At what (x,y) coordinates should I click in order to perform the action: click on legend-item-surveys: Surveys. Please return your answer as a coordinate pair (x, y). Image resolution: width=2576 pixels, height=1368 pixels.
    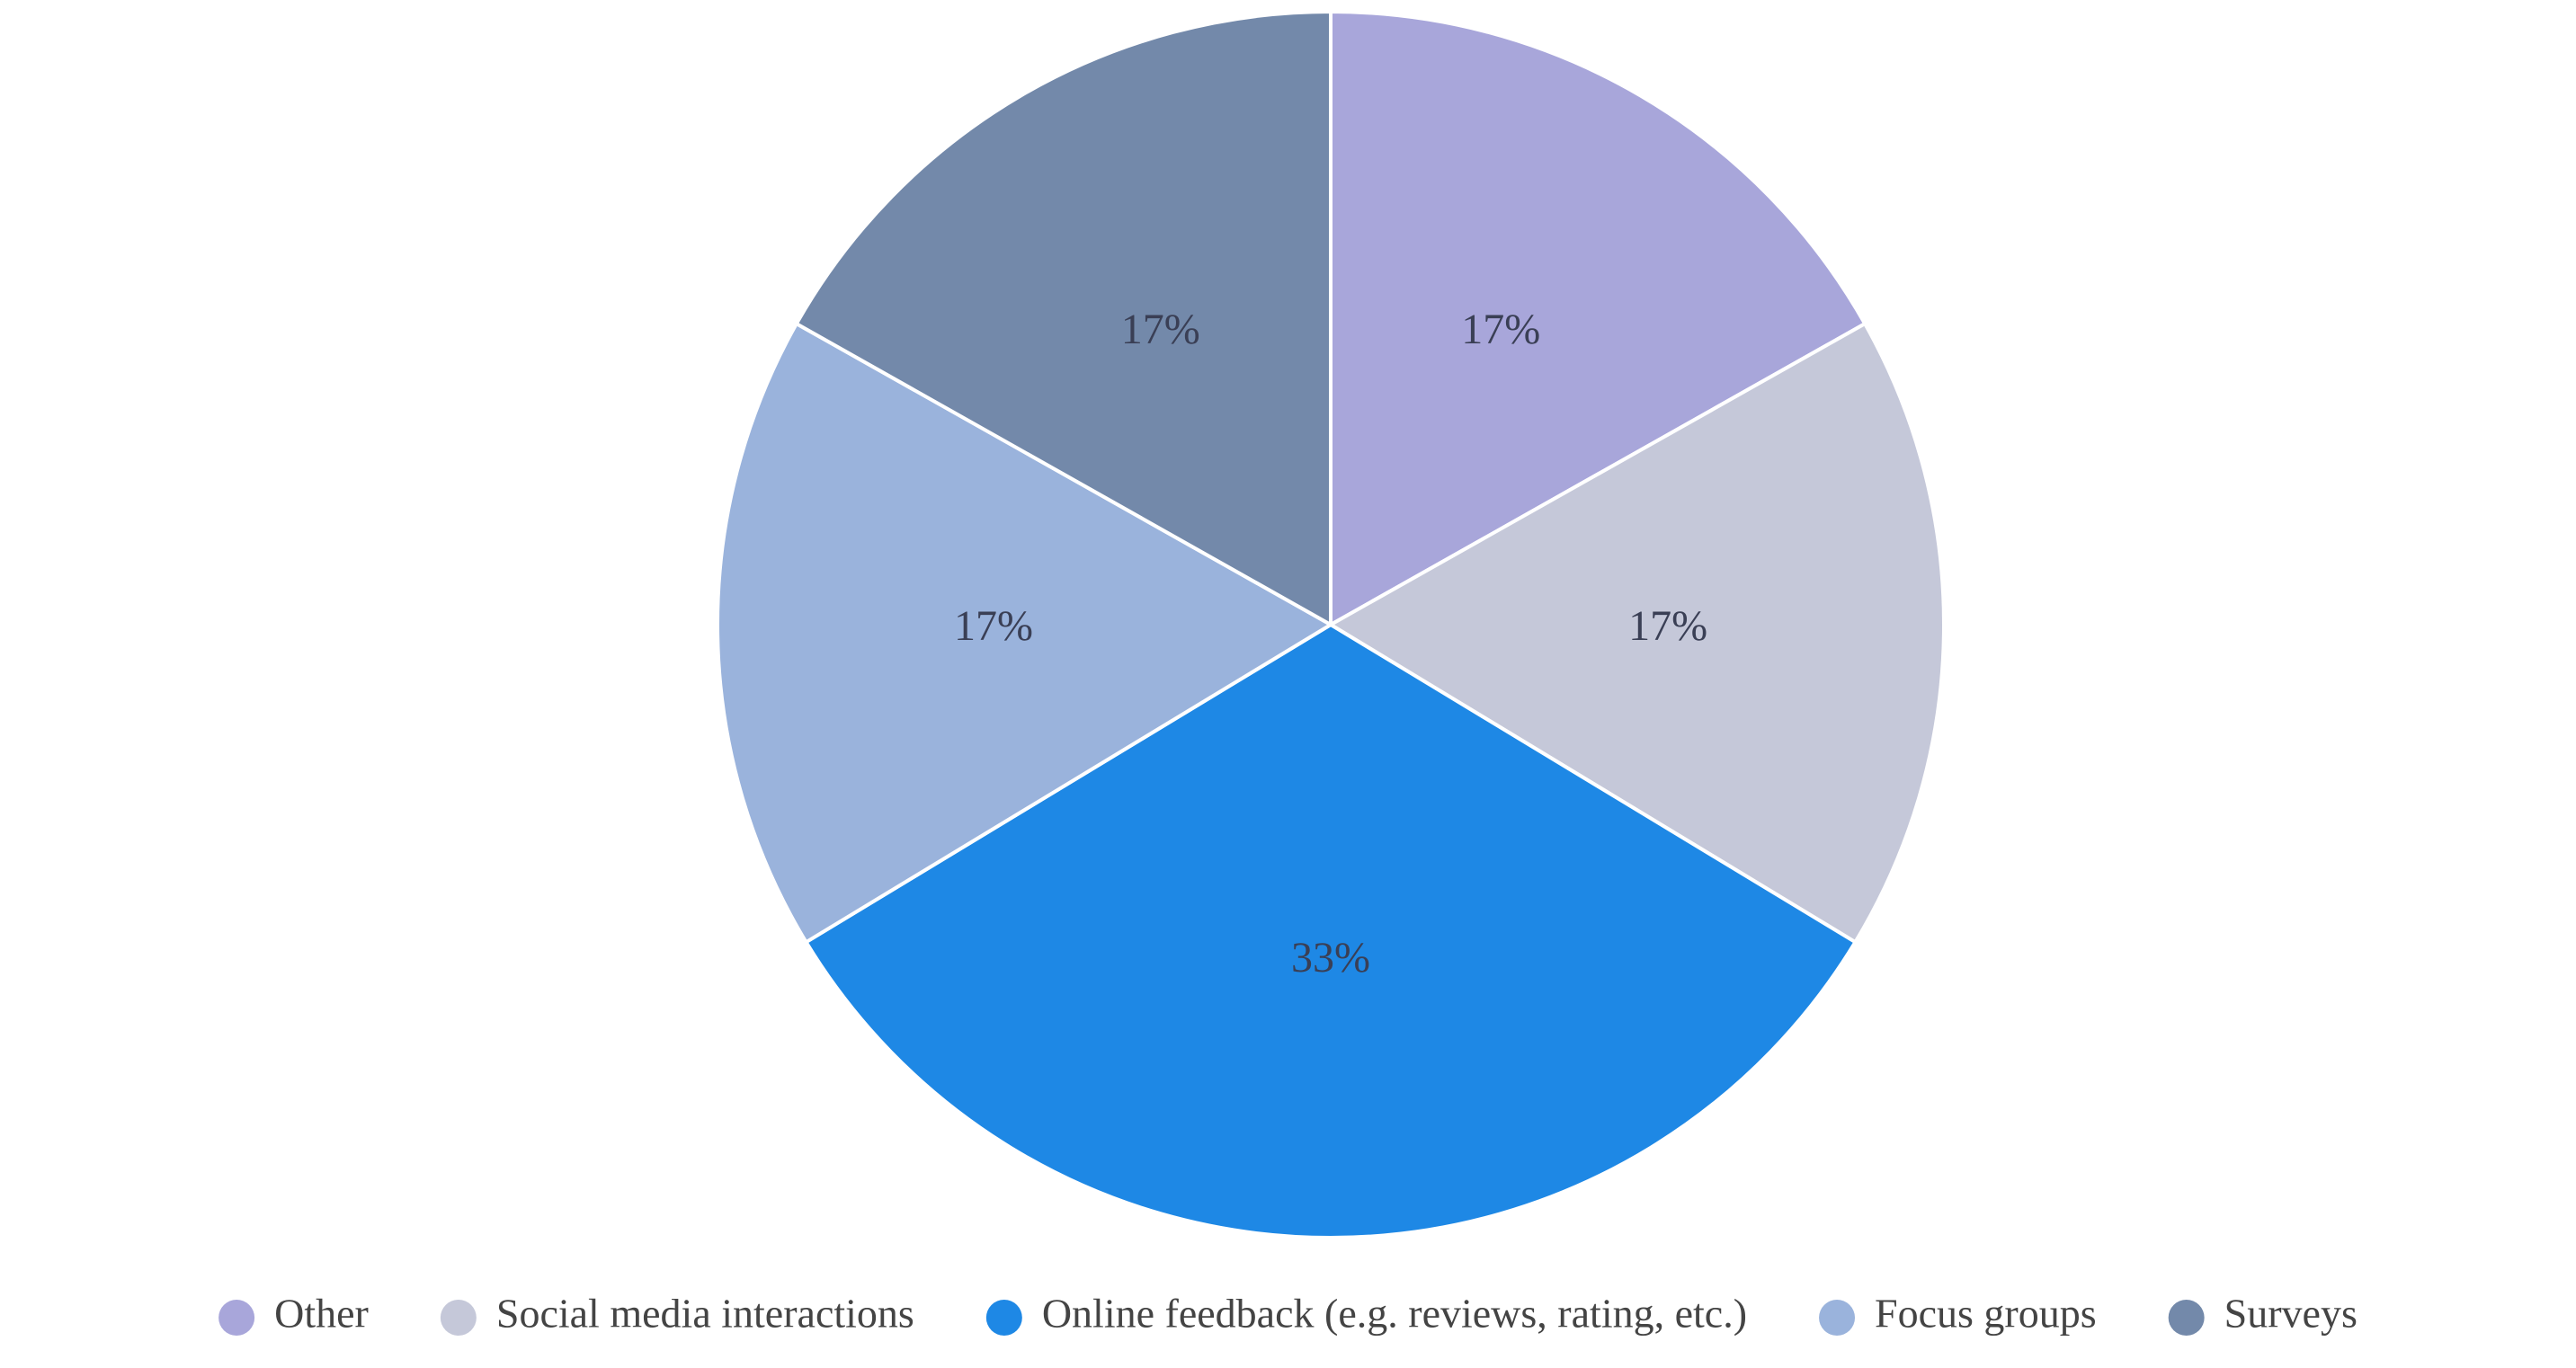
    Looking at the image, I should click on (2263, 1314).